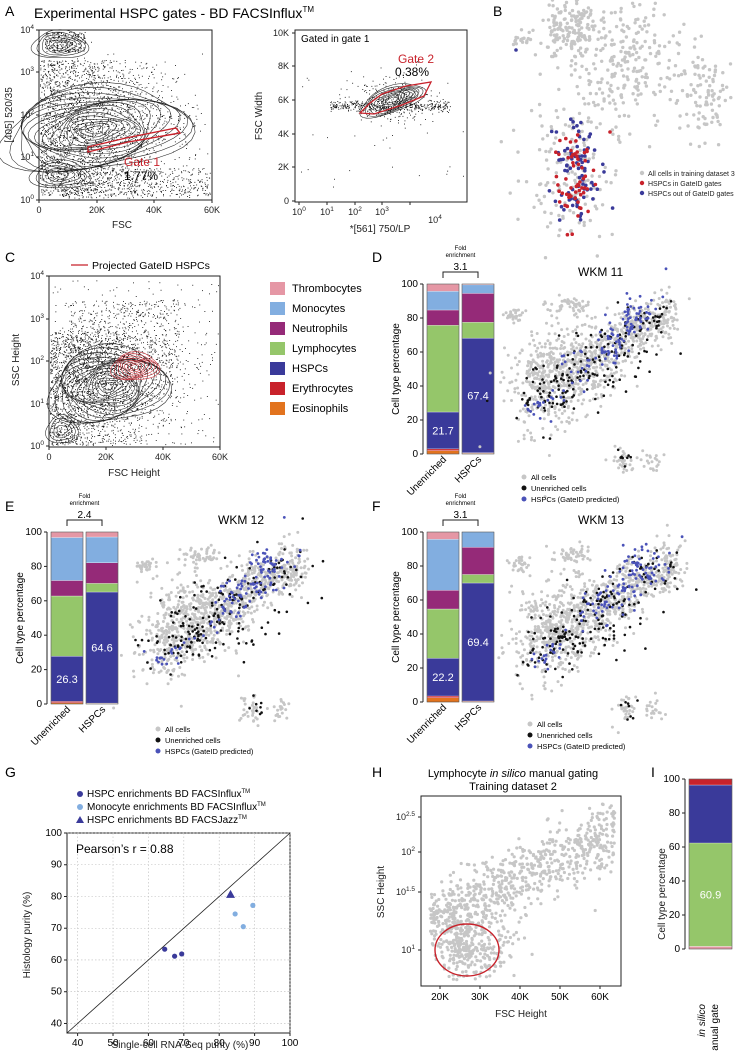 This screenshot has width=739, height=1056. I want to click on x-axis-label: FSC, so click(122, 225).